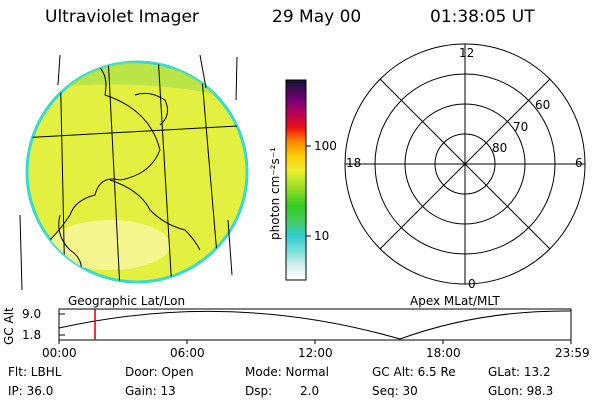 The width and height of the screenshot is (600, 400). Describe the element at coordinates (519, 372) in the screenshot. I see `status-glat: GLat: 13.2` at that location.